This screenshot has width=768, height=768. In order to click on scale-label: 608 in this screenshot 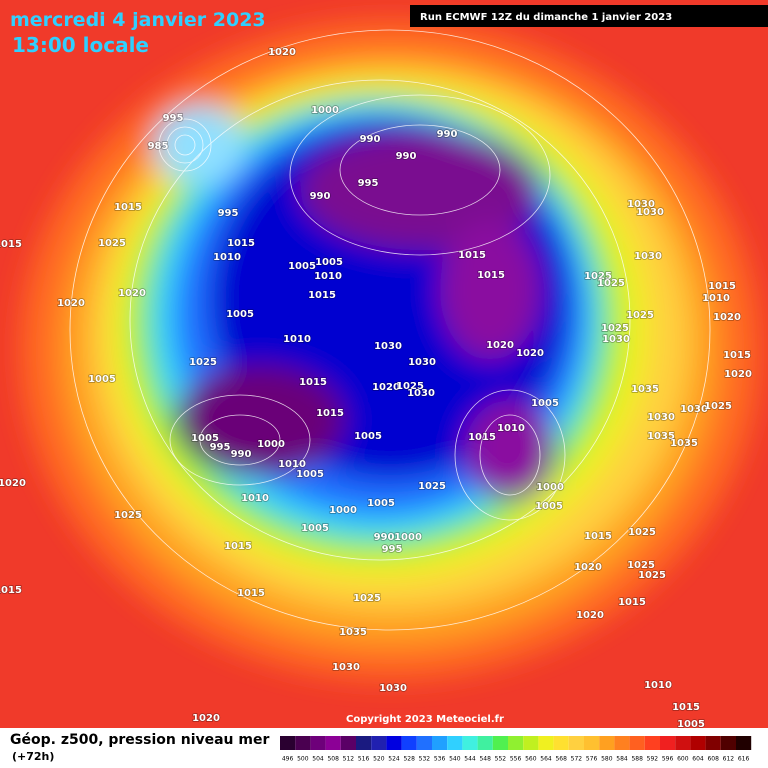, I will do `click(713, 759)`.